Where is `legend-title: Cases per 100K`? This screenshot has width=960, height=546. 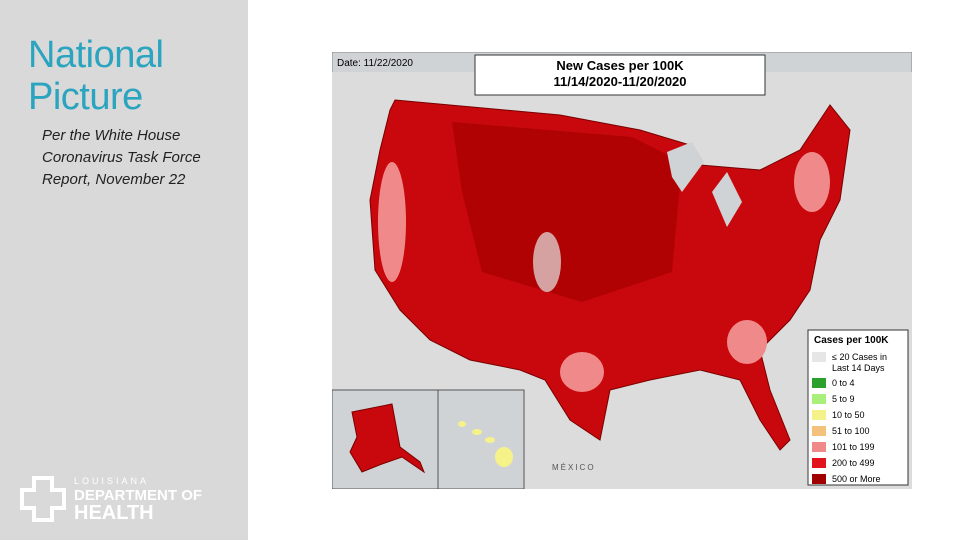 legend-title: Cases per 100K is located at coordinates (851, 340).